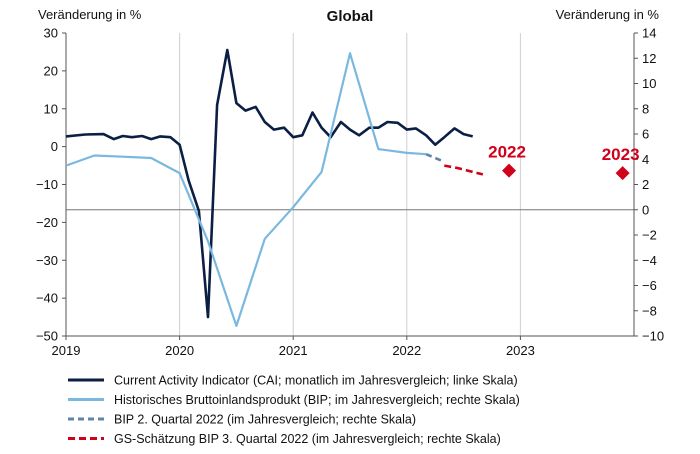 The width and height of the screenshot is (700, 454). What do you see at coordinates (179, 350) in the screenshot?
I see `x-tick-label: 2020` at bounding box center [179, 350].